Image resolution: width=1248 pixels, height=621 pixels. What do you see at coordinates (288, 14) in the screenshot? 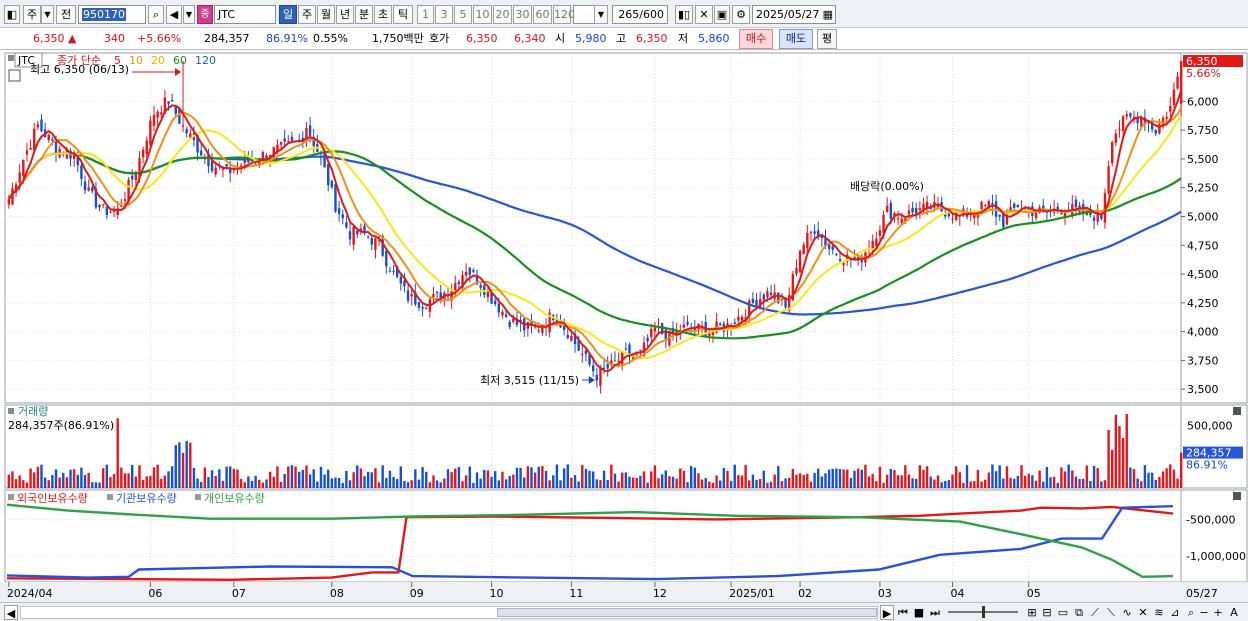
I see `period-day: 일` at bounding box center [288, 14].